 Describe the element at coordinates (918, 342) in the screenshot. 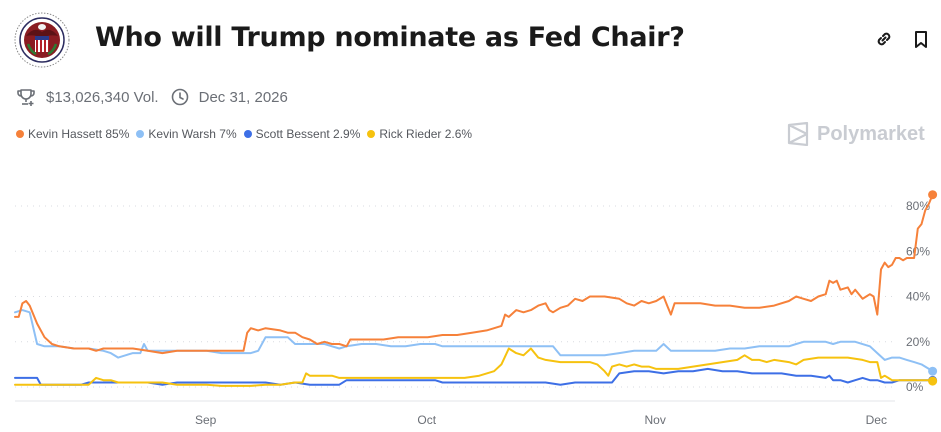

I see `y-tick-label: 20%` at that location.